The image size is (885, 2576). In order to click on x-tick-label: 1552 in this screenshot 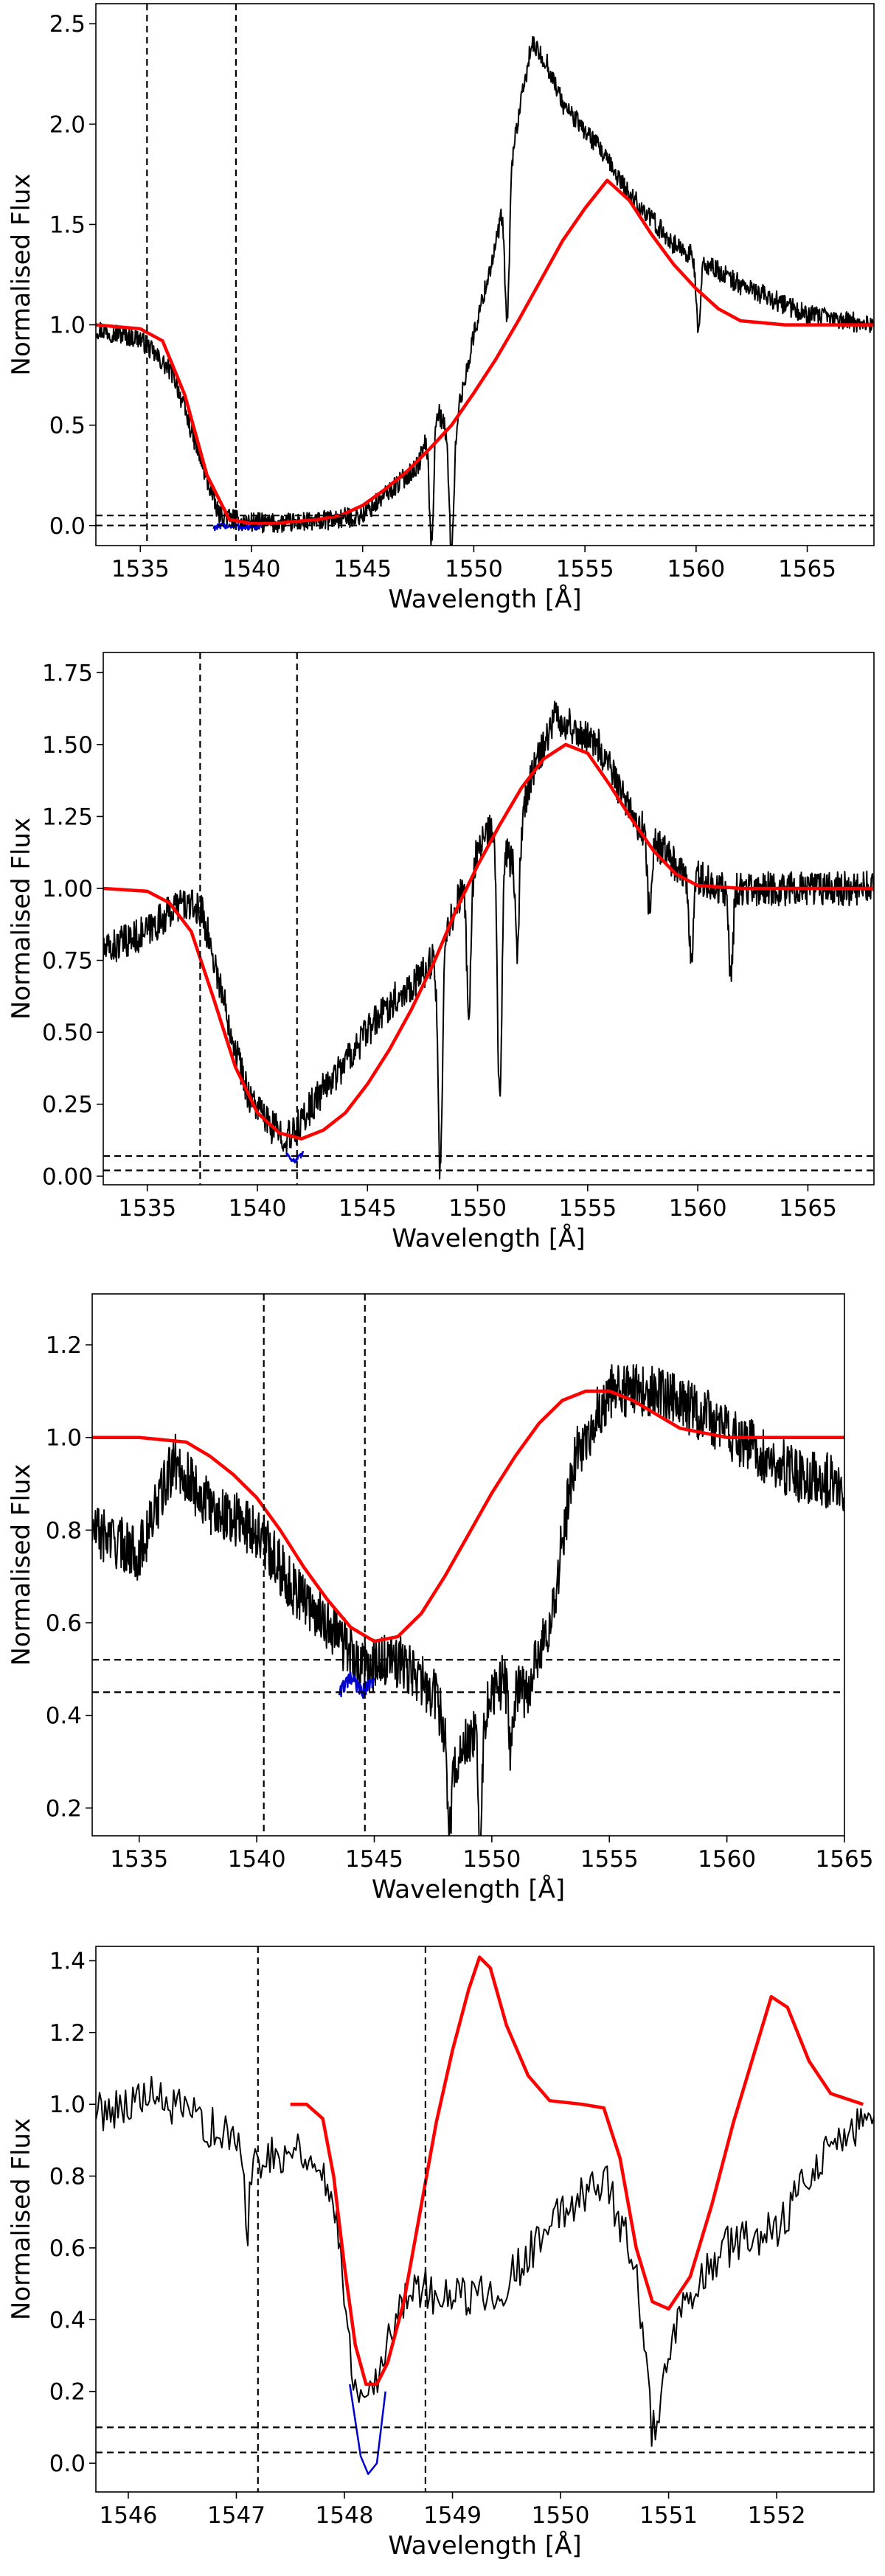, I will do `click(777, 2515)`.